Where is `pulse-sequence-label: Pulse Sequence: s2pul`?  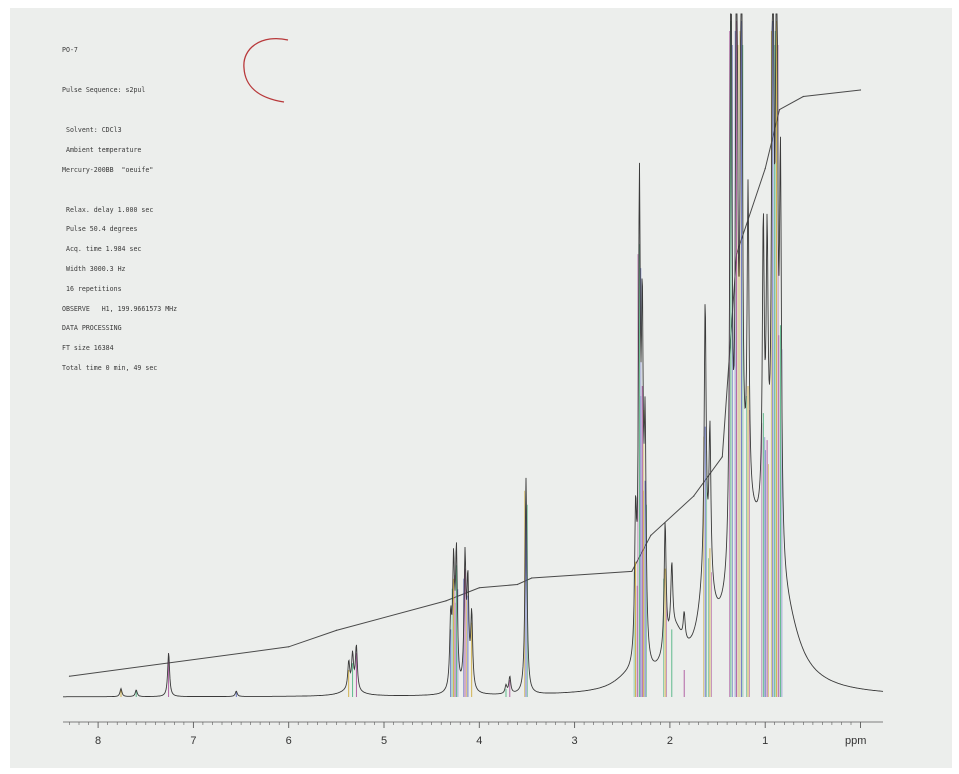 pulse-sequence-label: Pulse Sequence: s2pul is located at coordinates (104, 90).